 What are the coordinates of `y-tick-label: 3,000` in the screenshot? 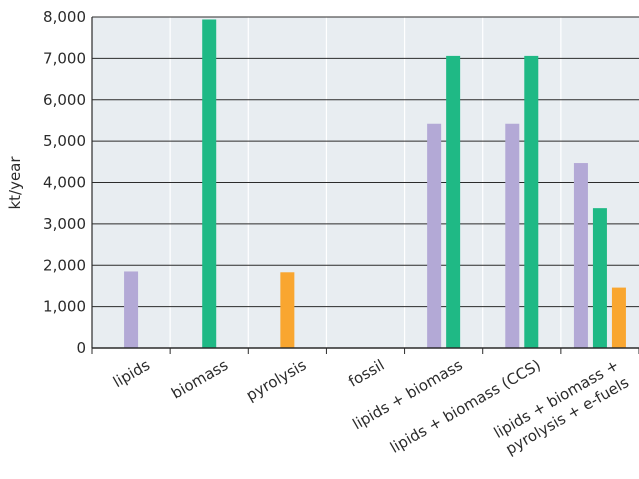 It's located at (64, 224).